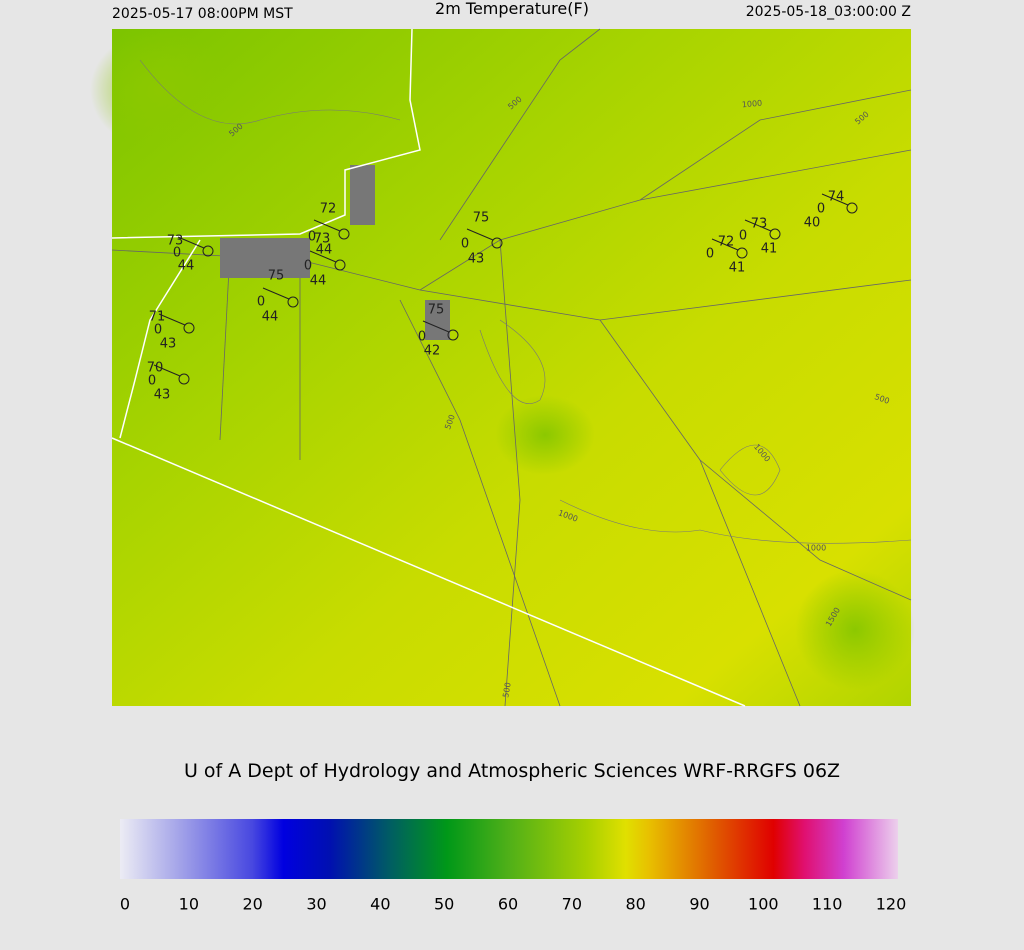 This screenshot has width=1024, height=950. I want to click on colorbar, so click(509, 849).